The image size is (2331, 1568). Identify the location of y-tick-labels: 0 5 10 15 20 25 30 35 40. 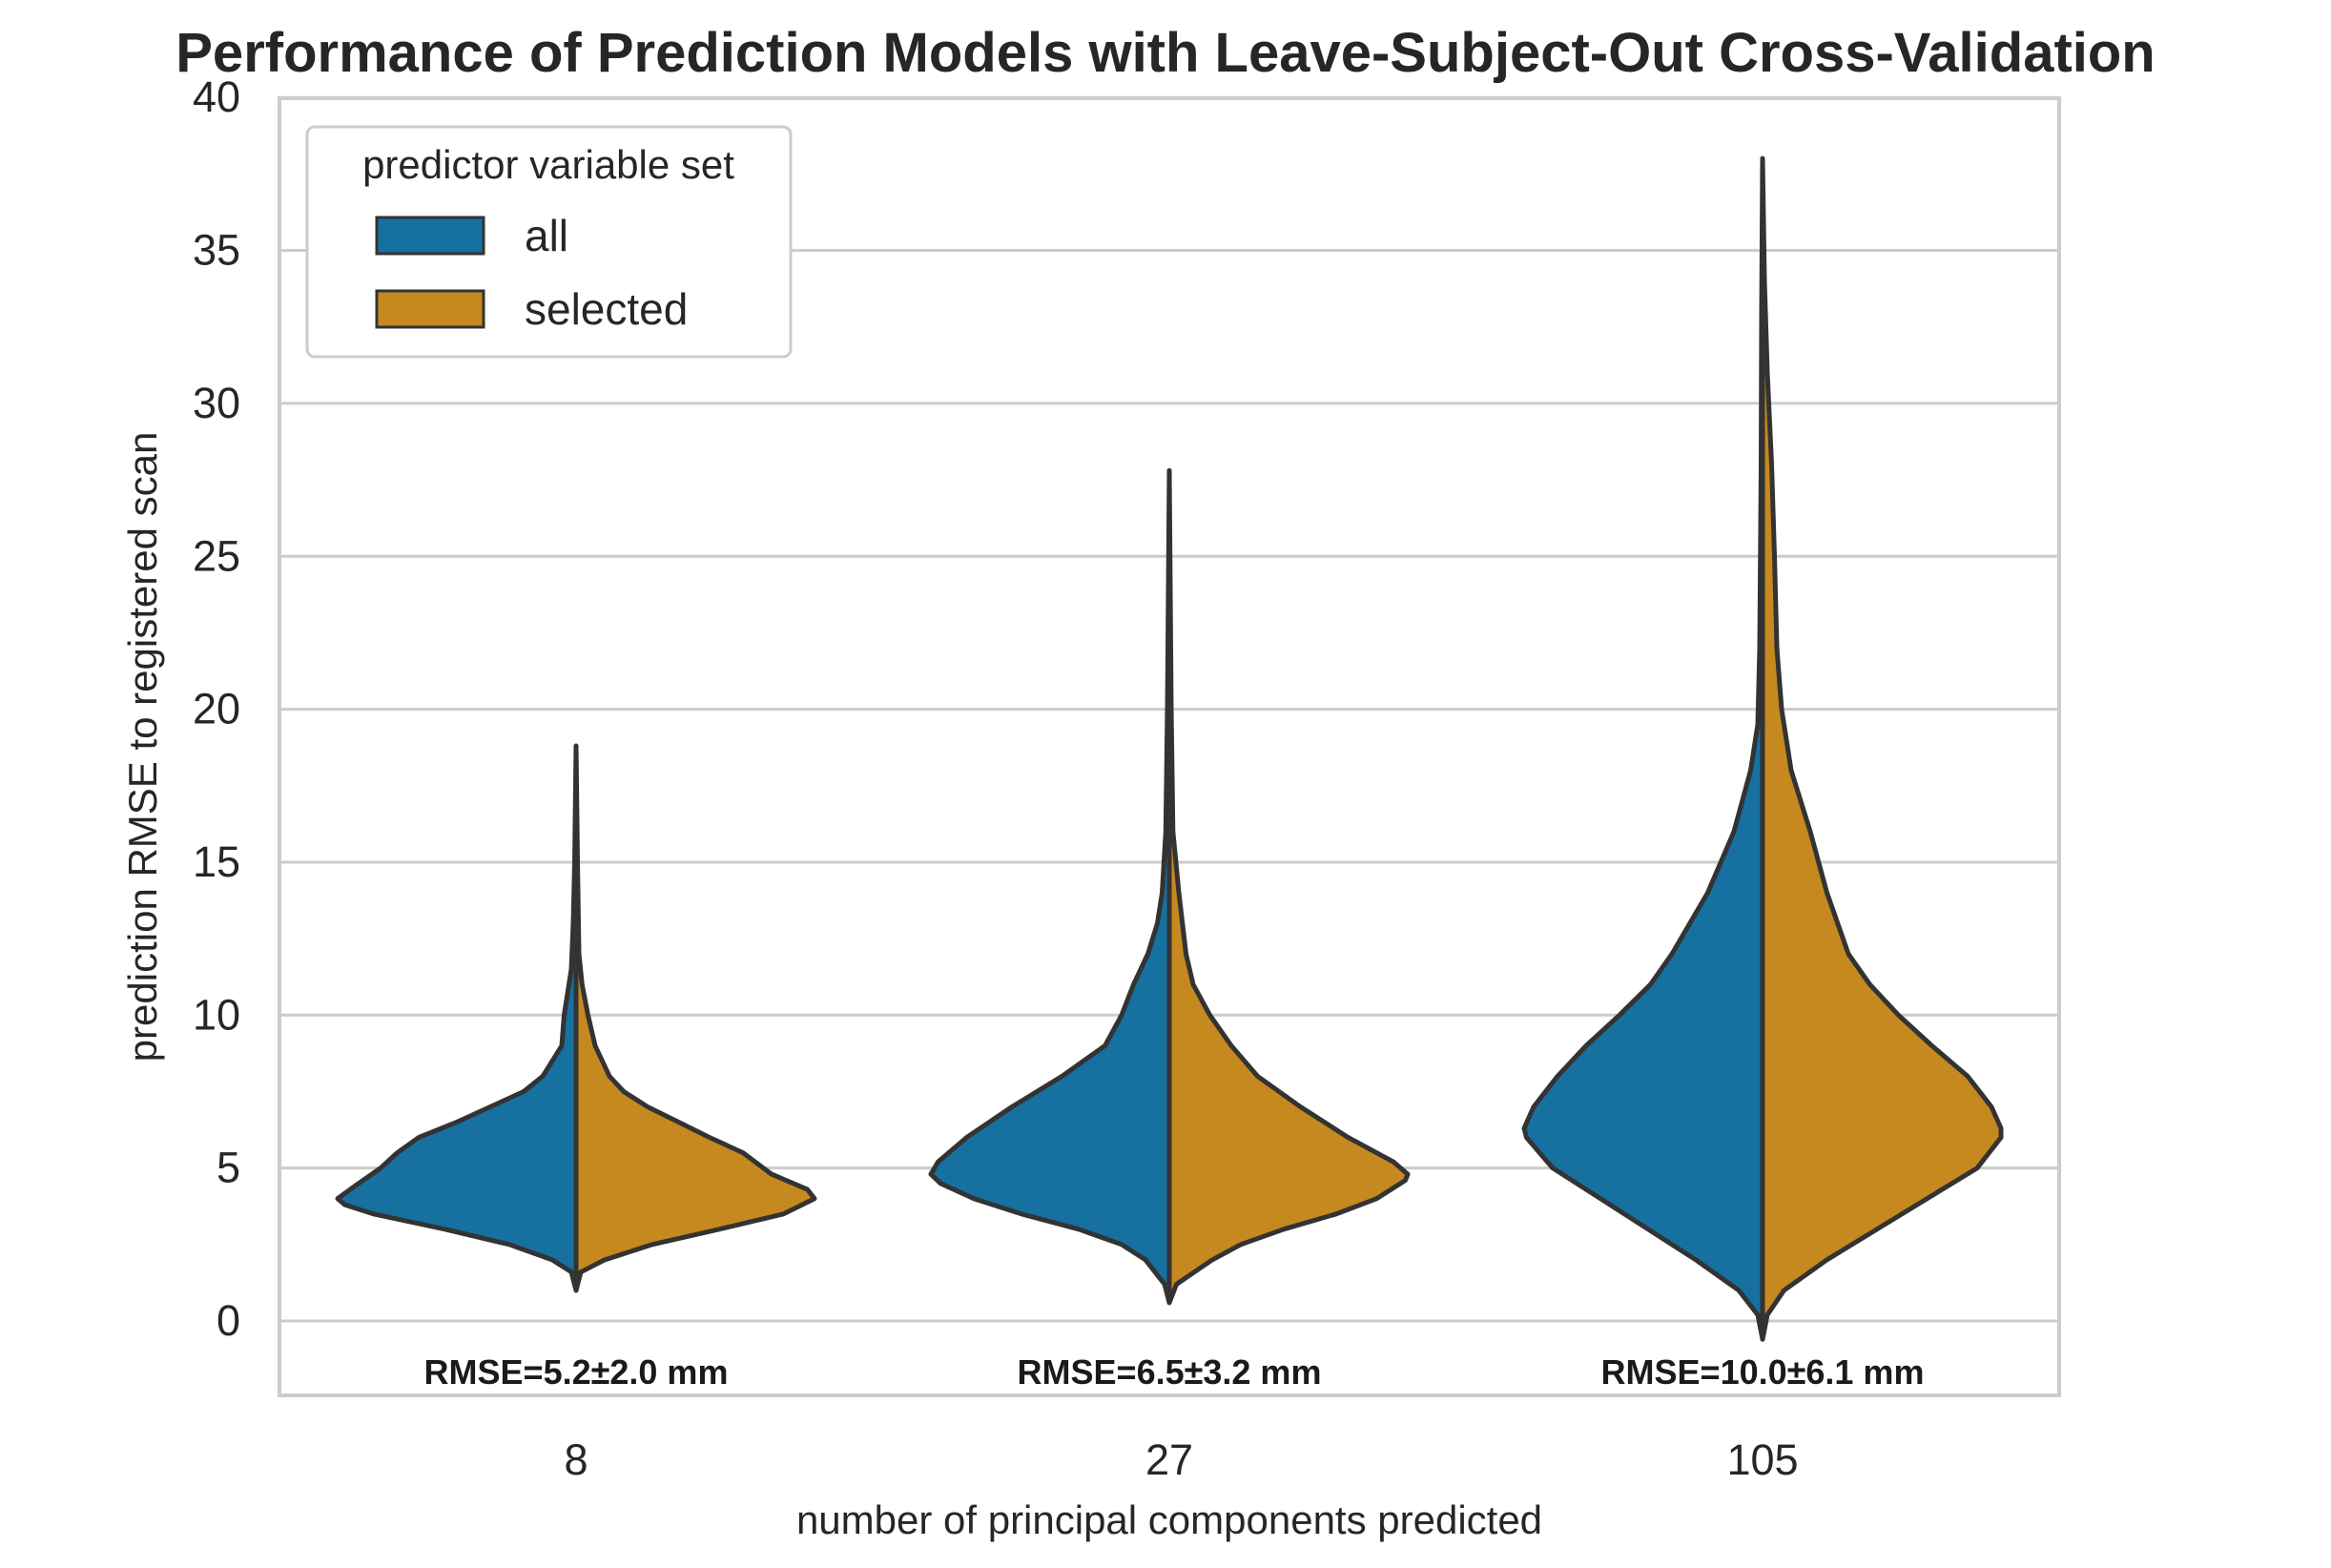
(216, 708).